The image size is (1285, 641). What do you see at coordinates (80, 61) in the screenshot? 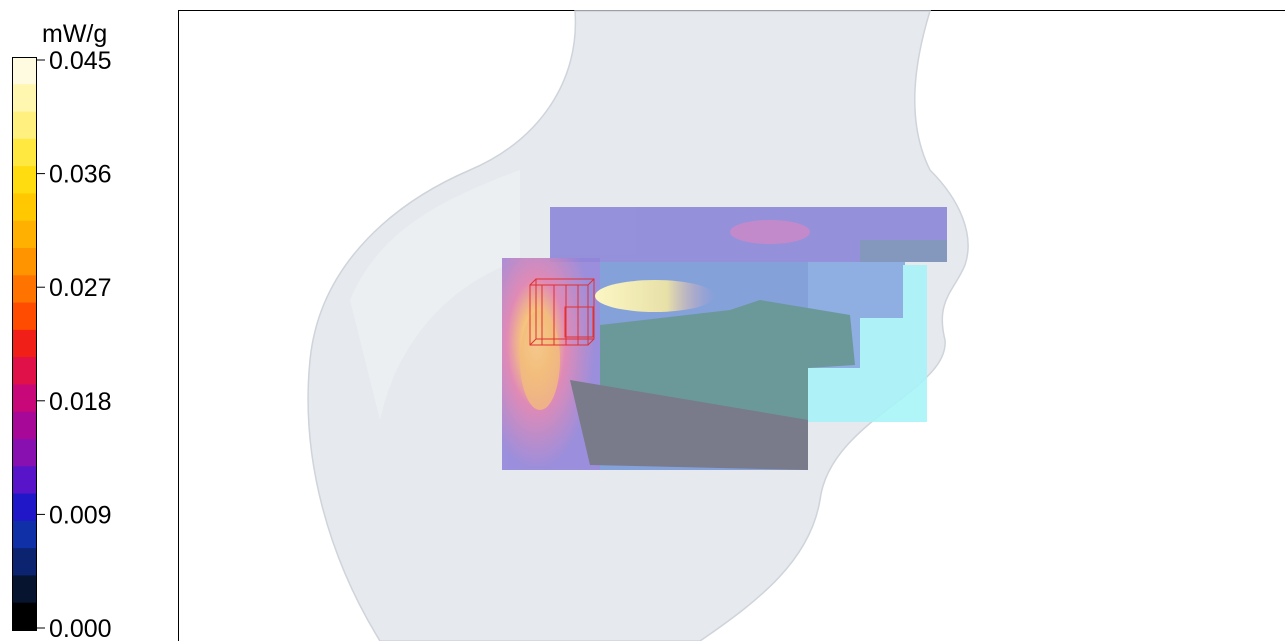
I see `tick-label: 0.045` at bounding box center [80, 61].